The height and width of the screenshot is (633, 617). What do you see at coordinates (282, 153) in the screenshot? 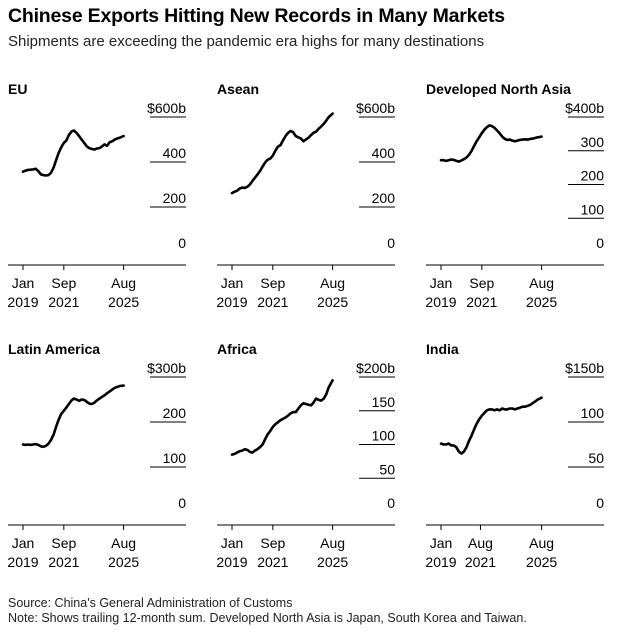
I see `series-line-asean` at bounding box center [282, 153].